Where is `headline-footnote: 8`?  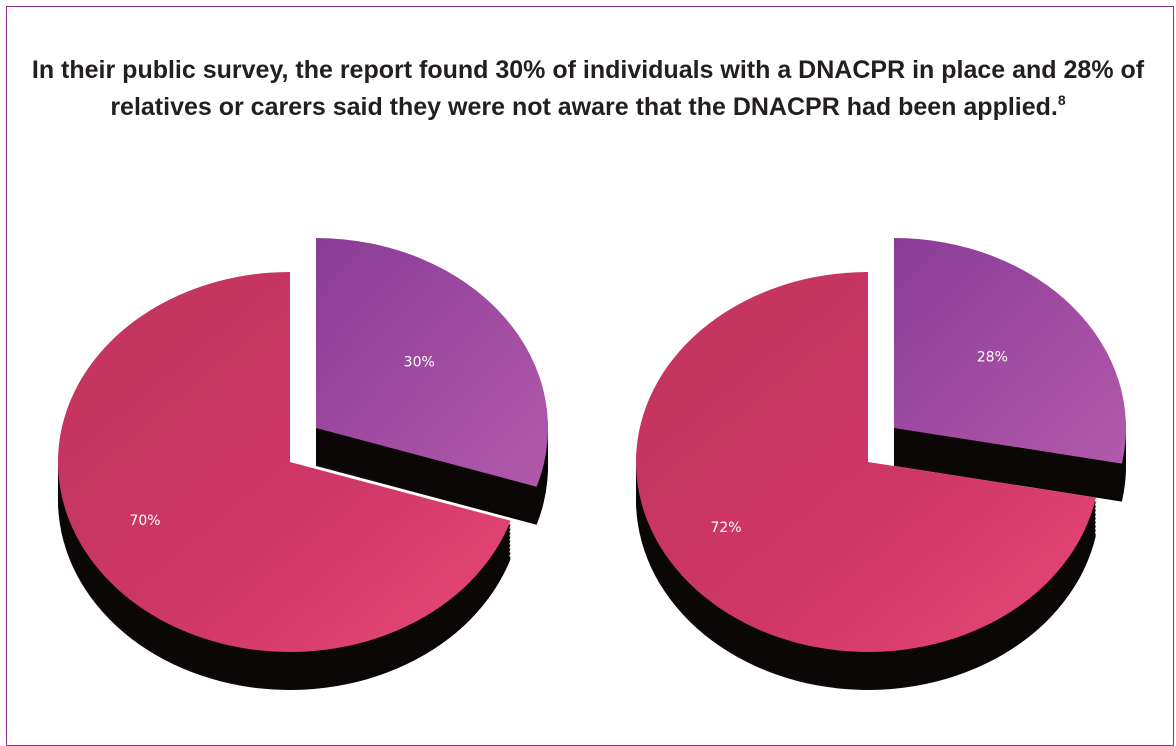
headline-footnote: 8 is located at coordinates (1061, 100).